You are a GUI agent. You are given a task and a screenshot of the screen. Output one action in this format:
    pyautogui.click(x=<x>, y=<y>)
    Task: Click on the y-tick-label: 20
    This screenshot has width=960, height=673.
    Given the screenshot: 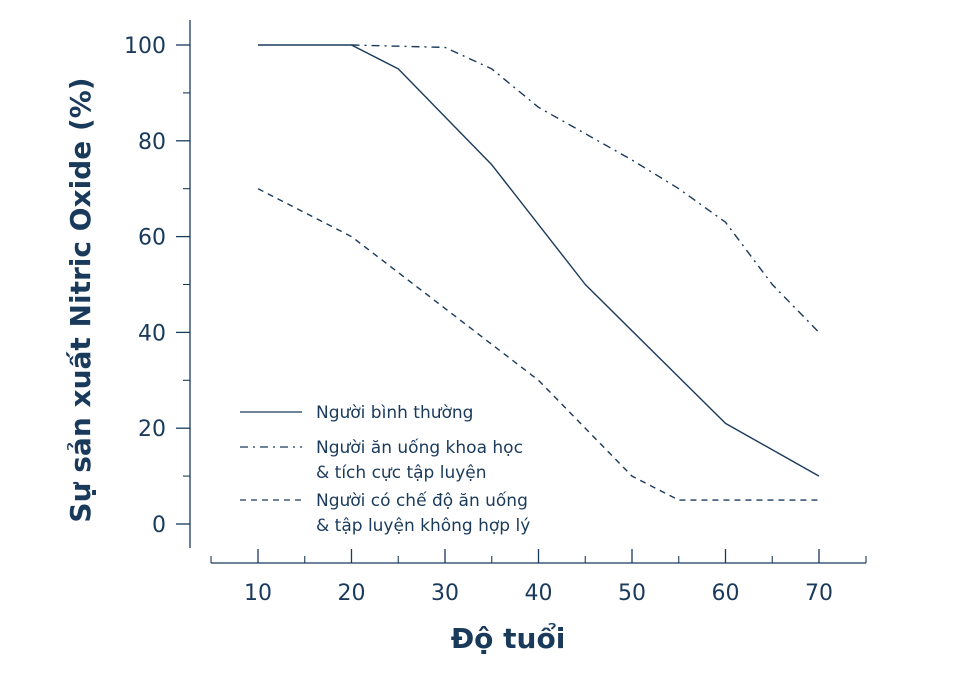 What is the action you would take?
    pyautogui.click(x=152, y=429)
    